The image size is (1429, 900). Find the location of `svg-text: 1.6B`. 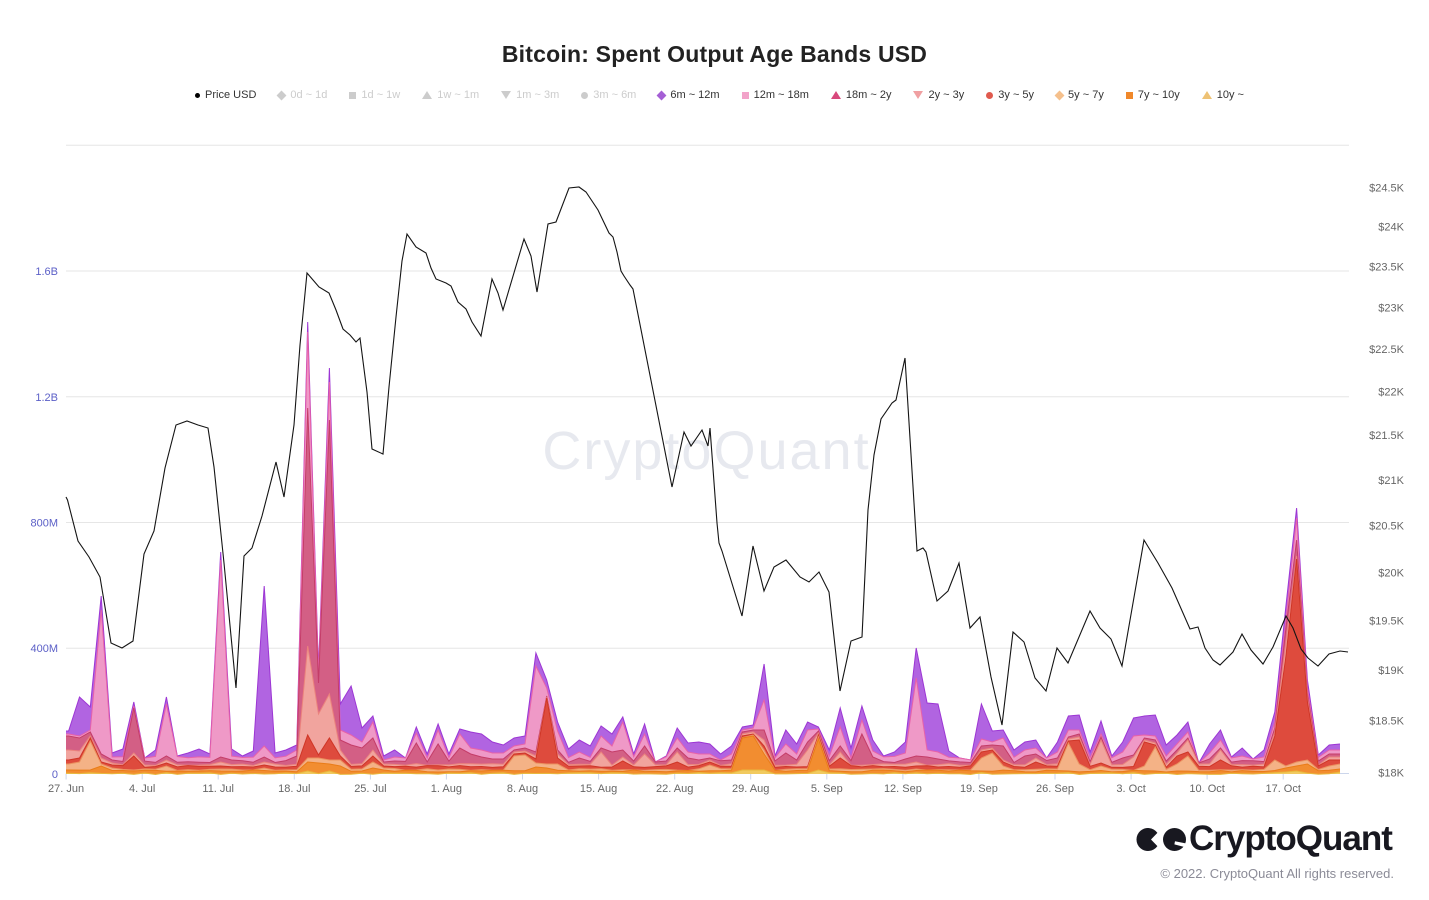

svg-text: 1.6B is located at coordinates (46, 272).